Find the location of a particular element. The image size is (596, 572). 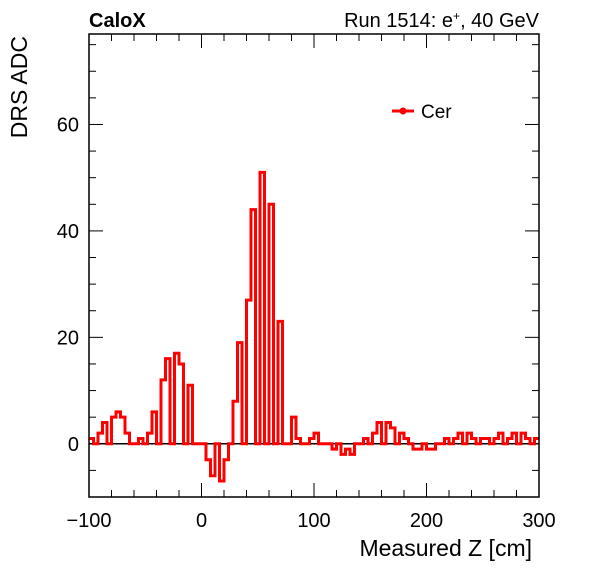

y-tick-labels: 0 20 40 60 is located at coordinates (68, 284).